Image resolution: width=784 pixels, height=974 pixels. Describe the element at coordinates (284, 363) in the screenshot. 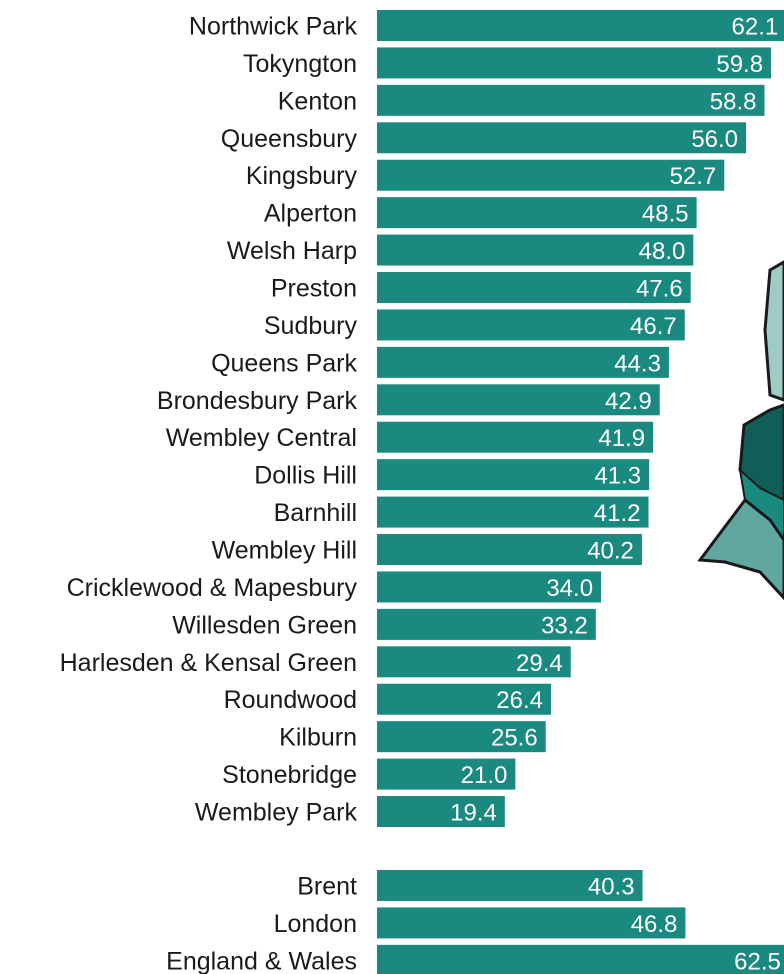

I see `category-label: Queens Park` at that location.